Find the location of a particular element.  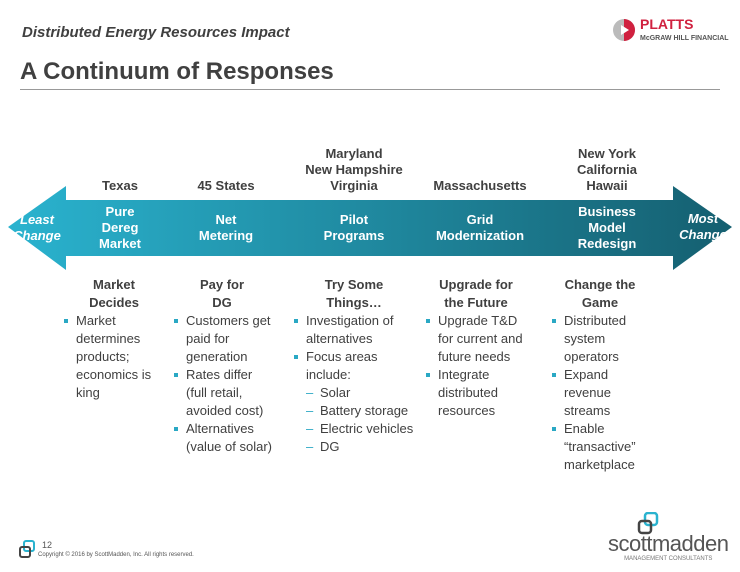

state-name: New York is located at coordinates (607, 153).